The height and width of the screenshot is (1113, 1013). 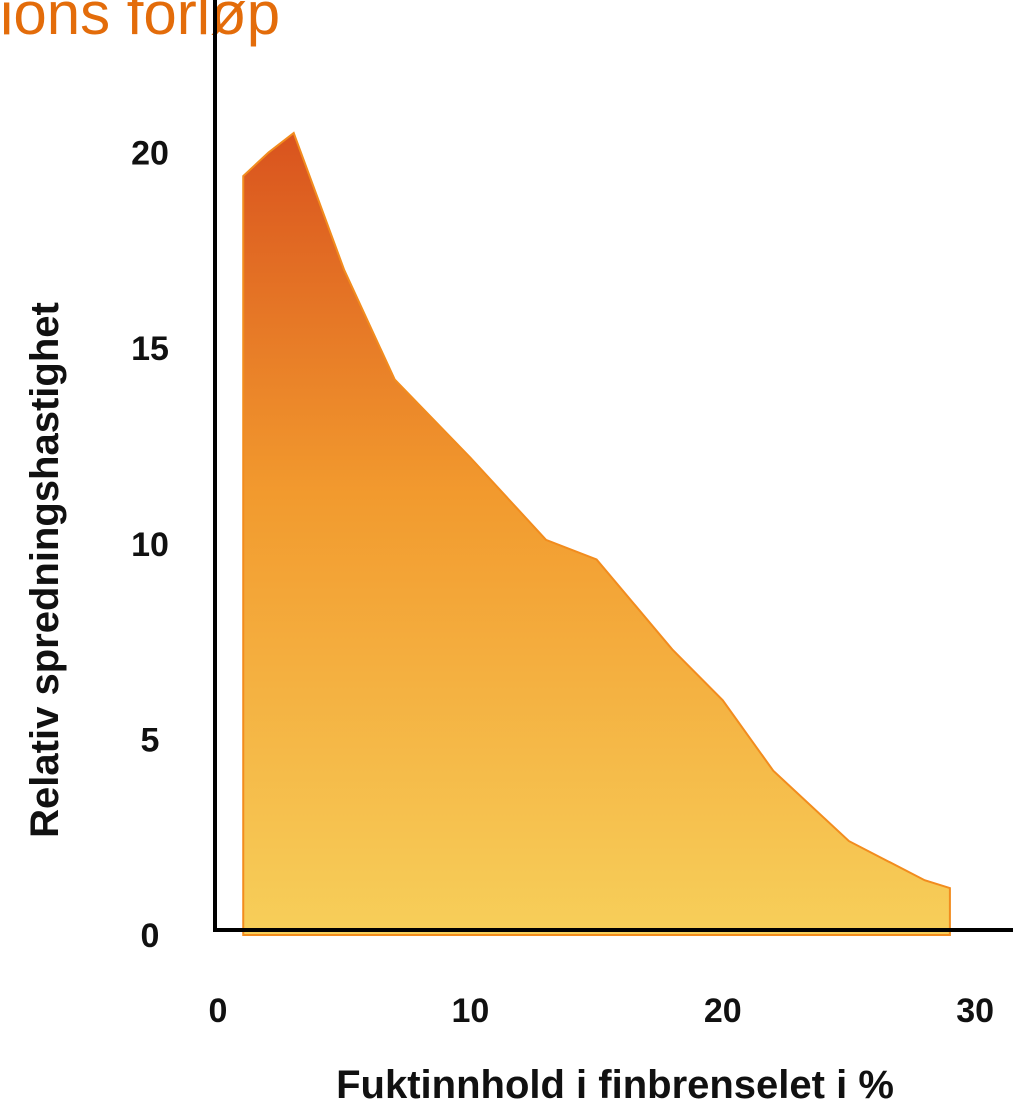 What do you see at coordinates (140, 23) in the screenshot?
I see `chart-title: ions forløp` at bounding box center [140, 23].